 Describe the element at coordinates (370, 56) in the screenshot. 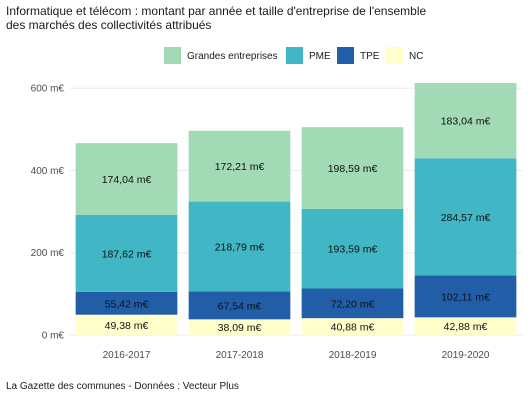

I see `legend-label: TPE` at that location.